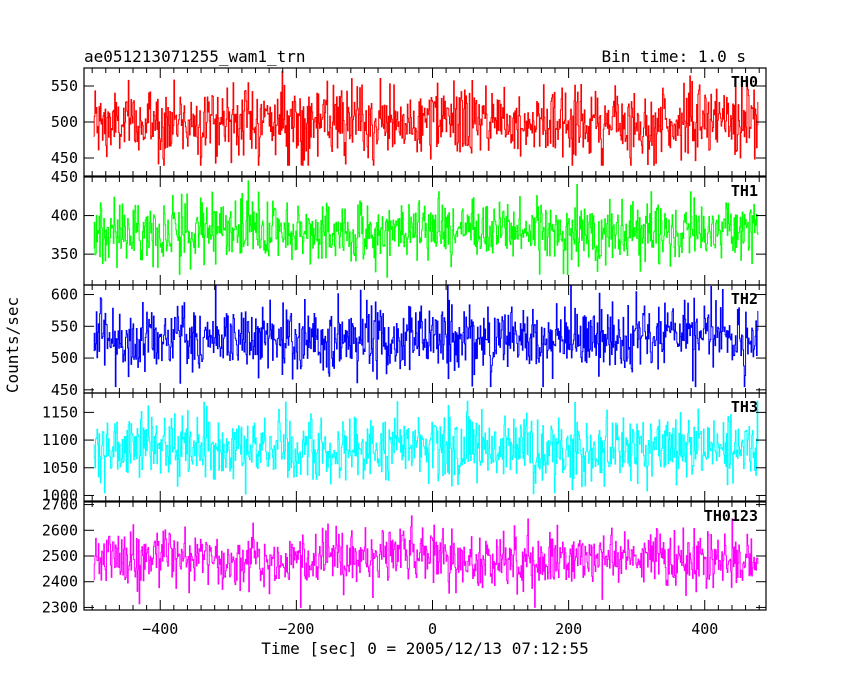 This screenshot has height=684, width=850. I want to click on y-tick-label: 400, so click(64, 216).